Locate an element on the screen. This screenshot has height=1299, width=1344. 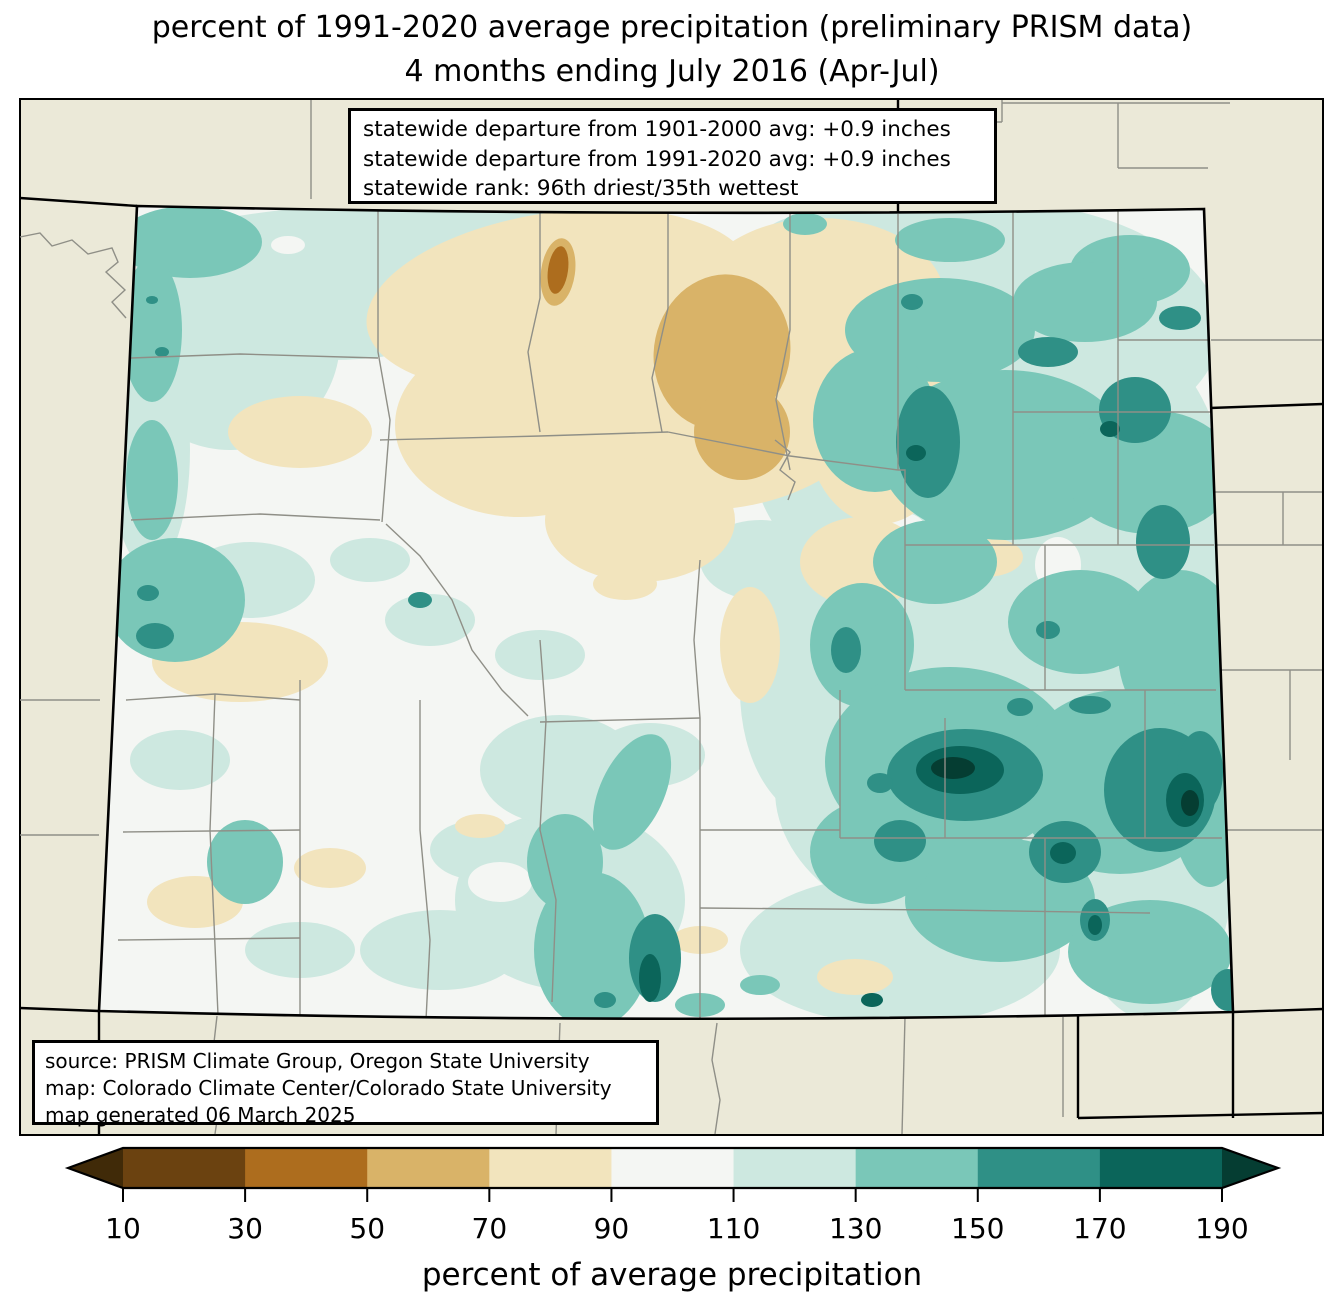
title-line-2: 4 months ending July 2016 (Apr-Jul) is located at coordinates (672, 72).